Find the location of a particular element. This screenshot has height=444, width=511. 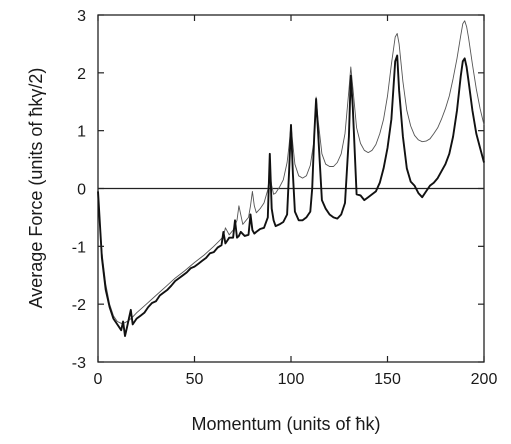

y-tick-label: 0 is located at coordinates (81, 190).